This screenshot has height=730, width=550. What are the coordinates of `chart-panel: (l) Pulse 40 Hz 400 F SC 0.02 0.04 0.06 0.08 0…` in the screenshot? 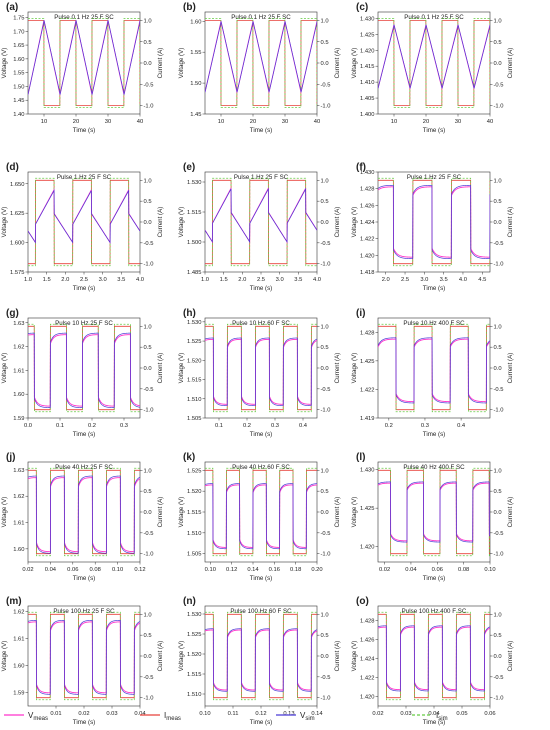 It's located at (432, 517).